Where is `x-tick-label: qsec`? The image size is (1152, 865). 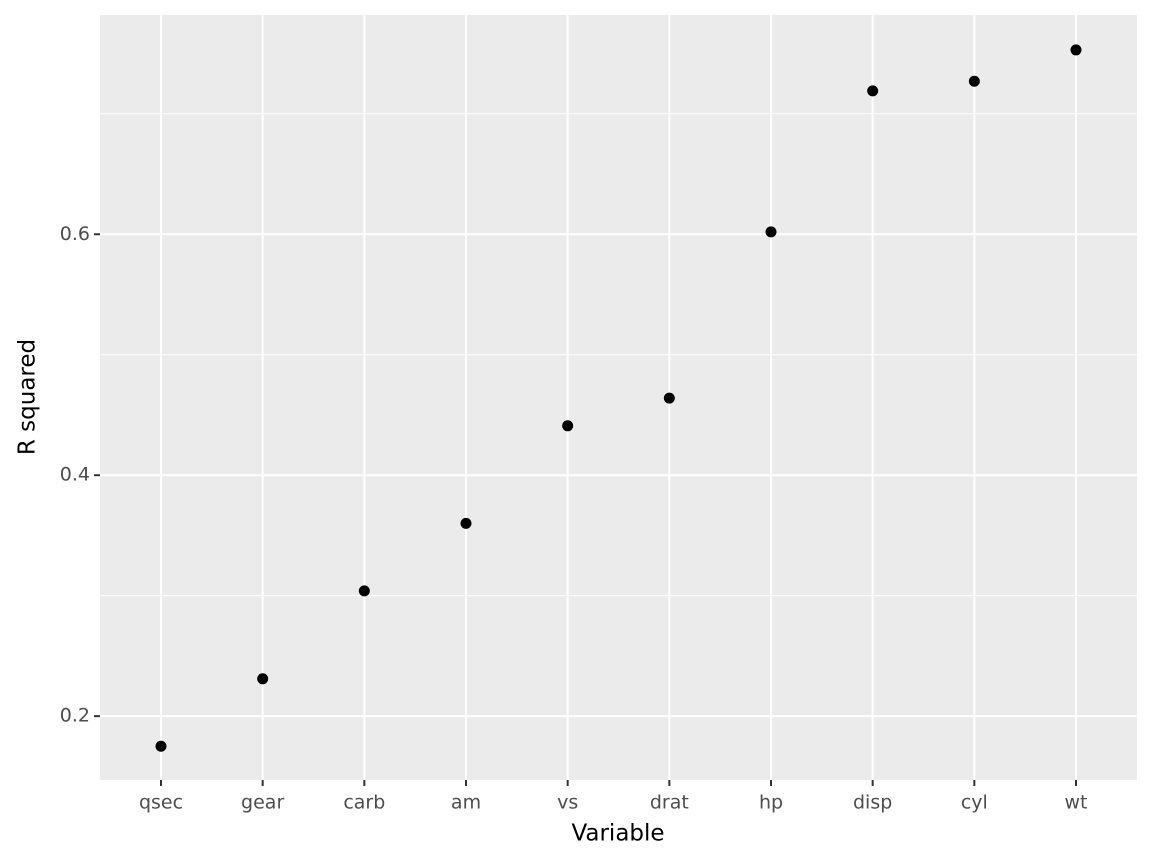
x-tick-label: qsec is located at coordinates (161, 803).